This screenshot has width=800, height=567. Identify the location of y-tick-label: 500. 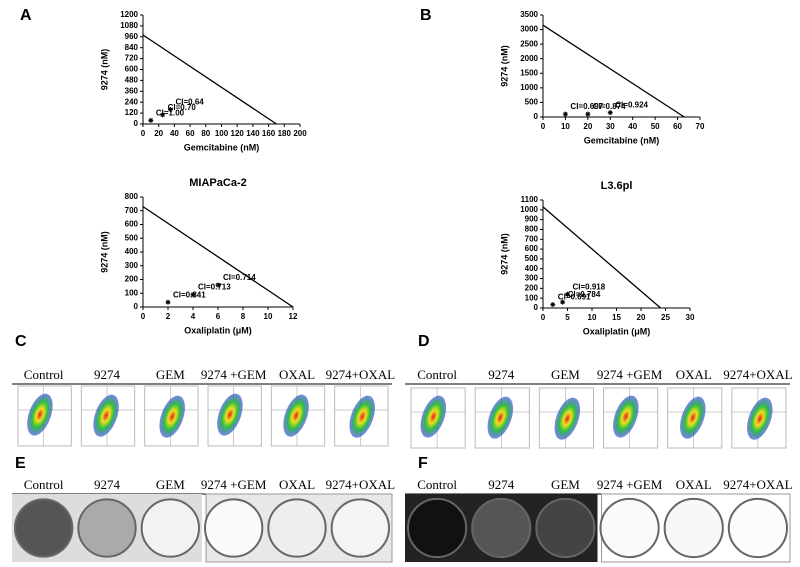
(532, 102).